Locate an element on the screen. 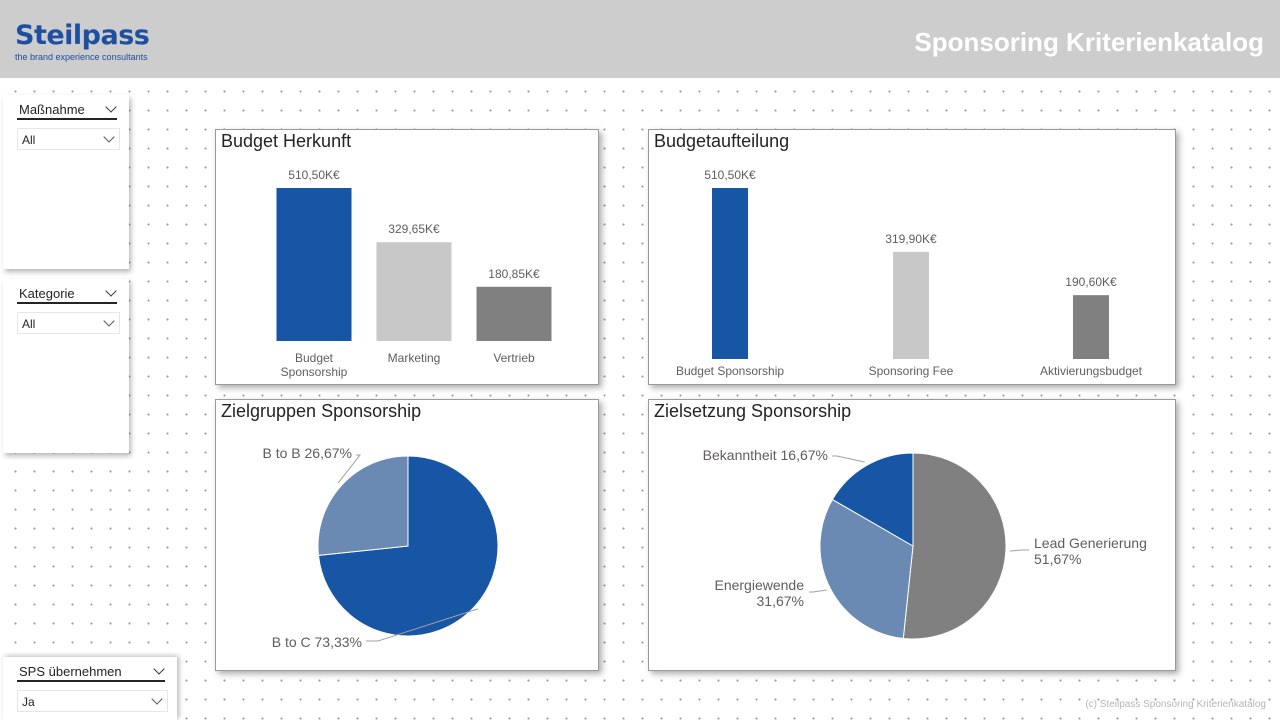 This screenshot has width=1280, height=720. slicer-kategorie-value: All is located at coordinates (29, 324).